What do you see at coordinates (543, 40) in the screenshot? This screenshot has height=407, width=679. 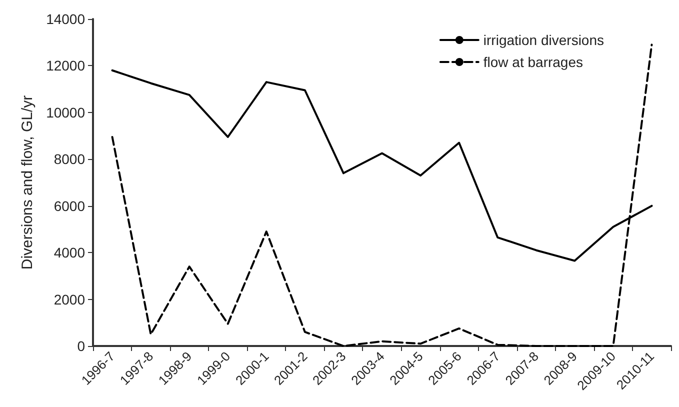 I see `legend-label: irrigation diversions` at bounding box center [543, 40].